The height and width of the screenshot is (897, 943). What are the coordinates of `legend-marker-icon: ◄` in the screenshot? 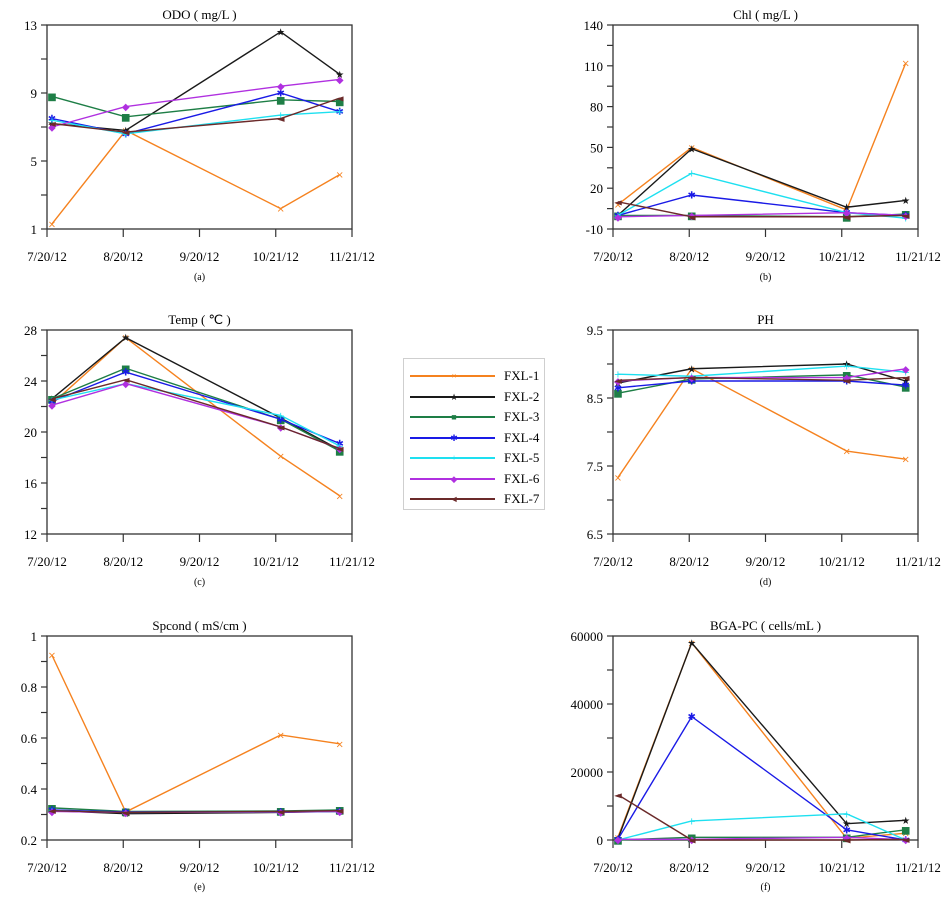 It's located at (454, 499).